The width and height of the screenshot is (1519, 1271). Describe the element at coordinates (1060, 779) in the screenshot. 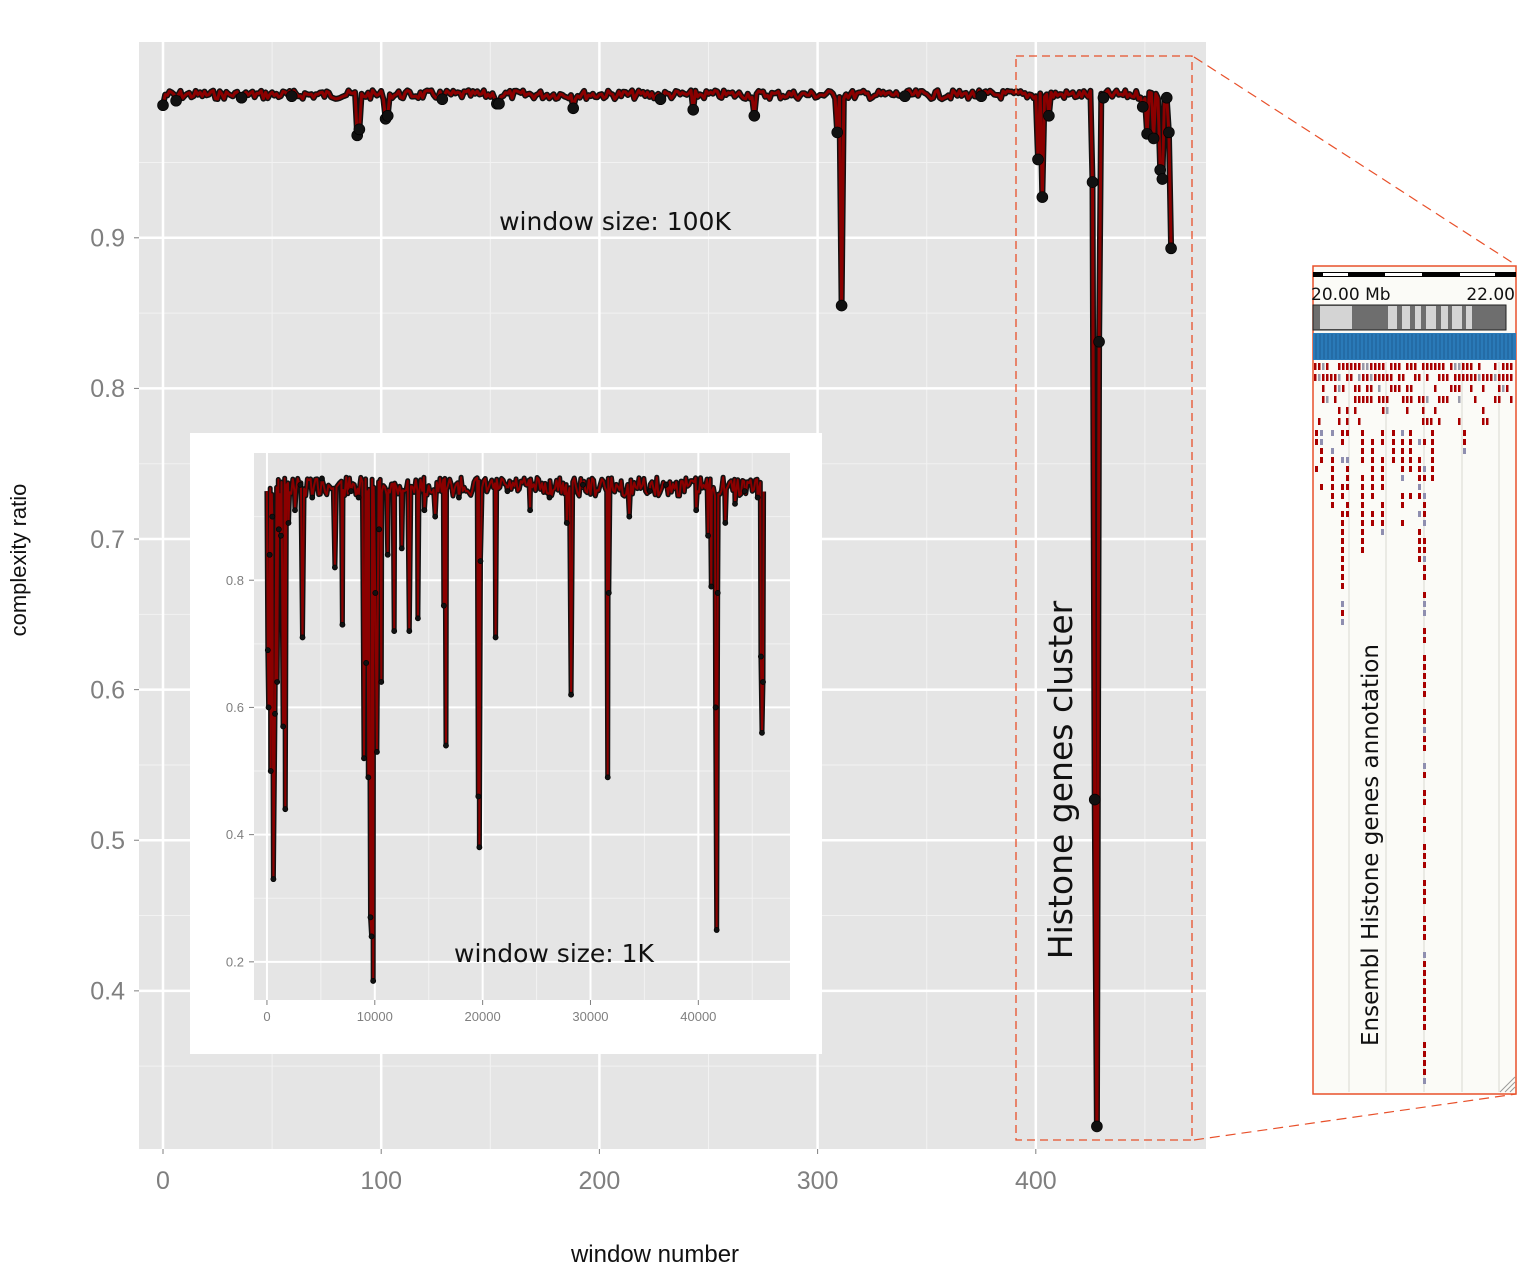

I see `cluster-label: Histone genes cluster` at that location.